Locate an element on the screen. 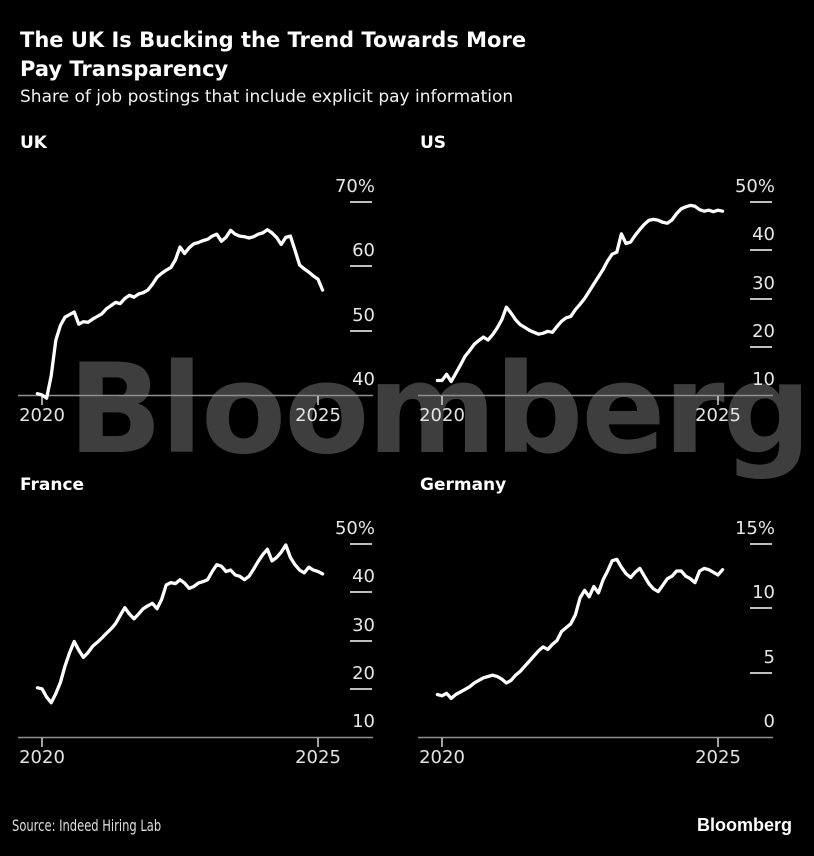 This screenshot has width=814, height=856. y-axis-label: 0 is located at coordinates (769, 721).